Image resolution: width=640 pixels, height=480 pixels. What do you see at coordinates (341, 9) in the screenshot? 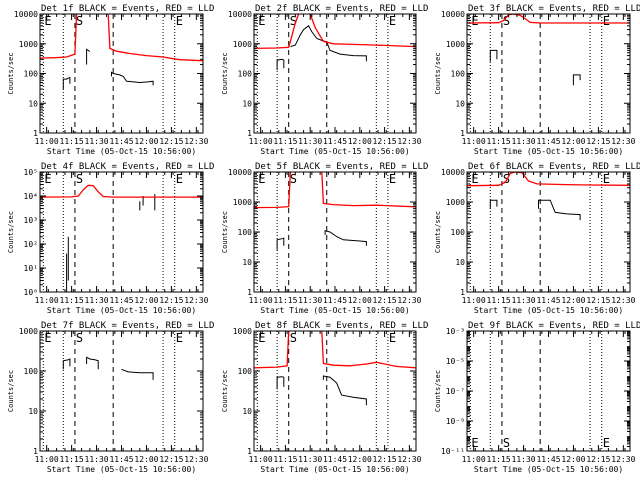
I see `panel-title: Det 2f BLACK = Events, RED = LLD` at bounding box center [341, 9].